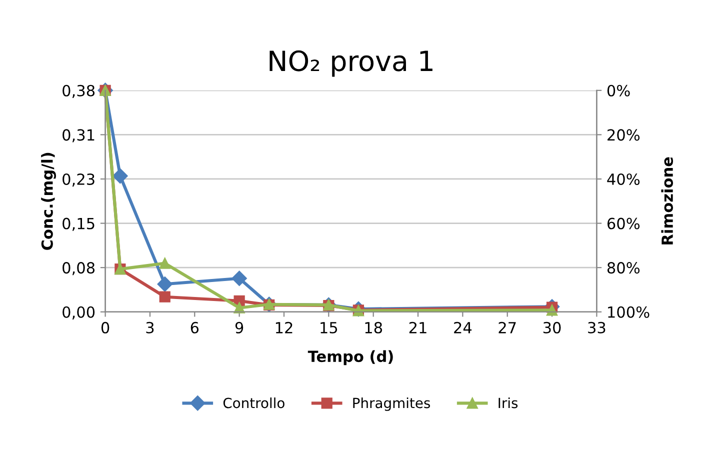 This screenshot has width=702, height=452. What do you see at coordinates (253, 402) in the screenshot?
I see `legend-label: Controllo` at bounding box center [253, 402].